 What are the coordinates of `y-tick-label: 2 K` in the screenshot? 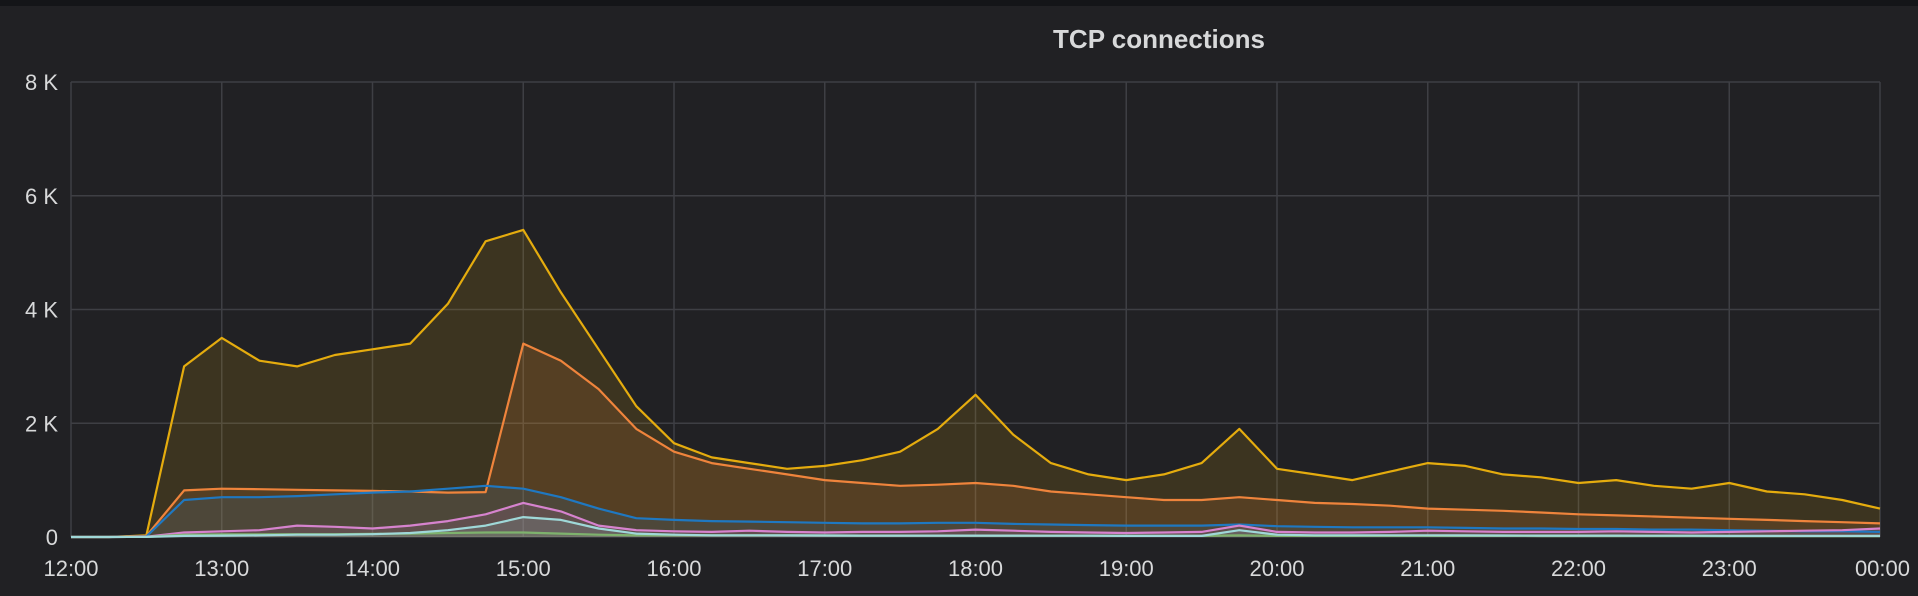 It's located at (41, 423).